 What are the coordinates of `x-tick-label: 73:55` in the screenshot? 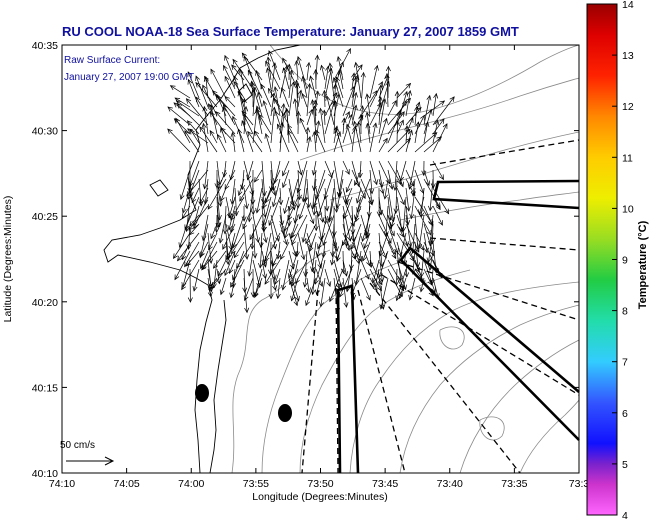 It's located at (256, 484).